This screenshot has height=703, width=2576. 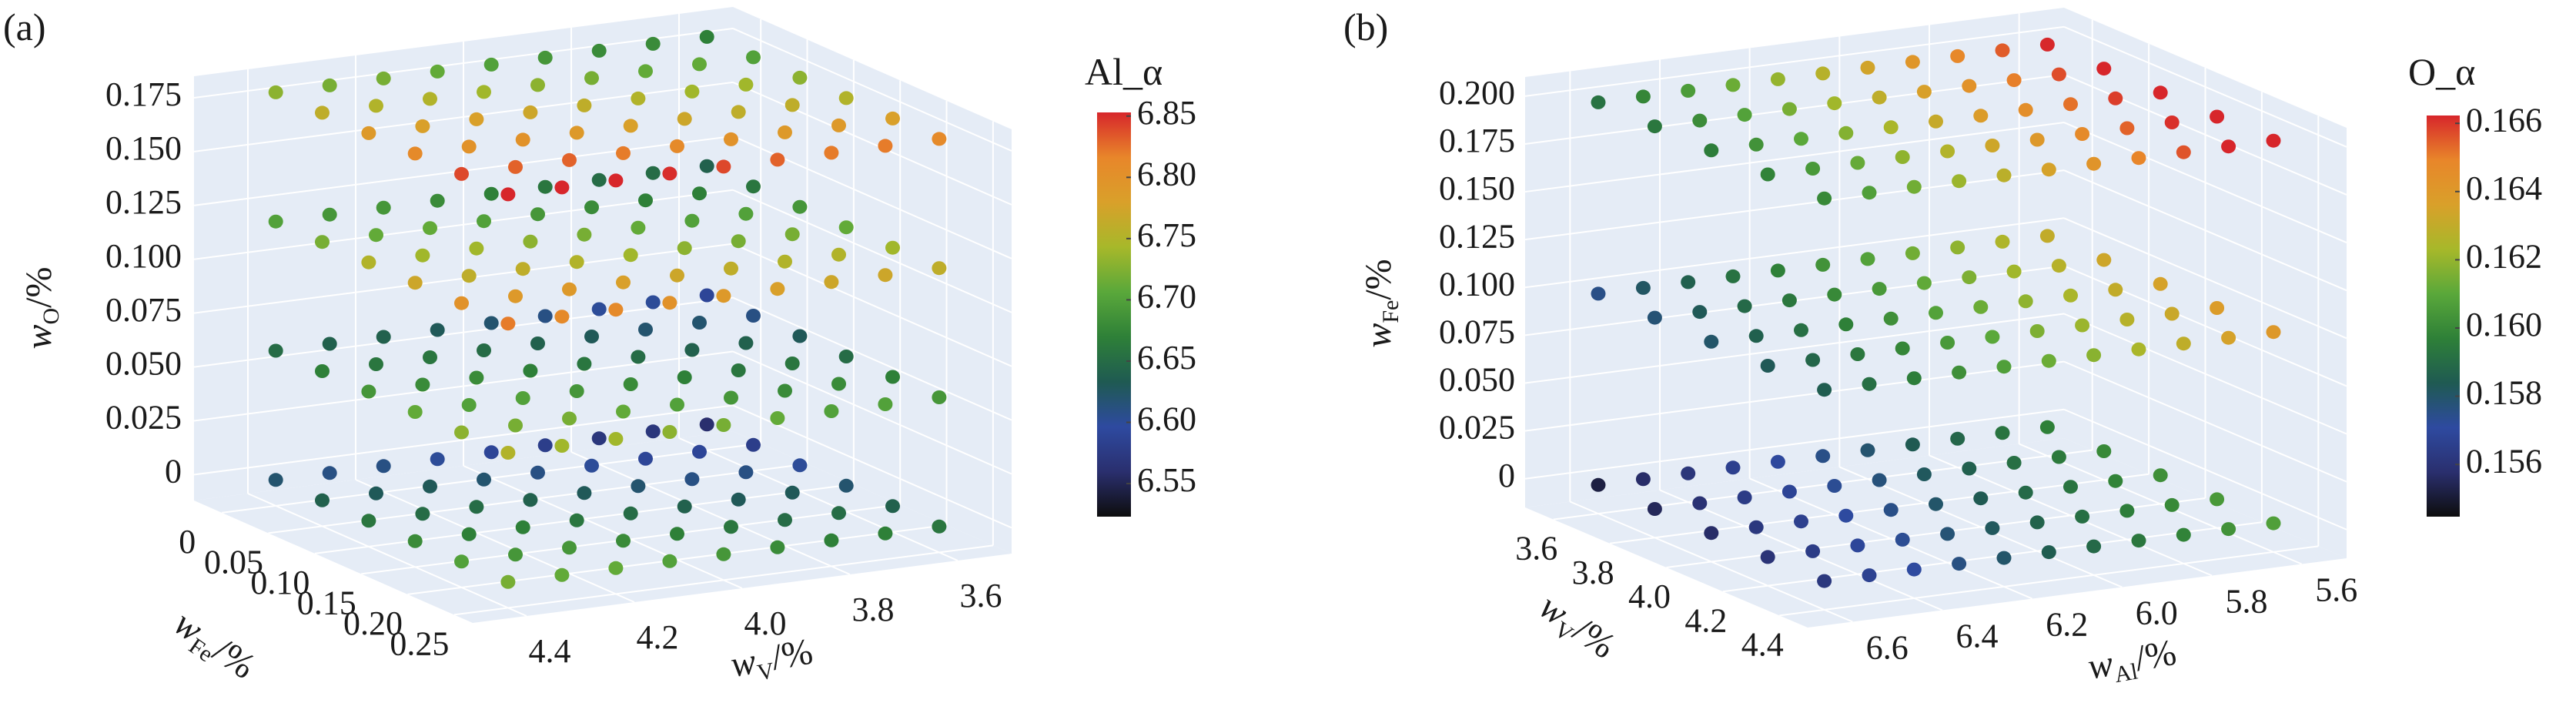 I want to click on colorbar-tick-label: 6.80, so click(x=1167, y=173).